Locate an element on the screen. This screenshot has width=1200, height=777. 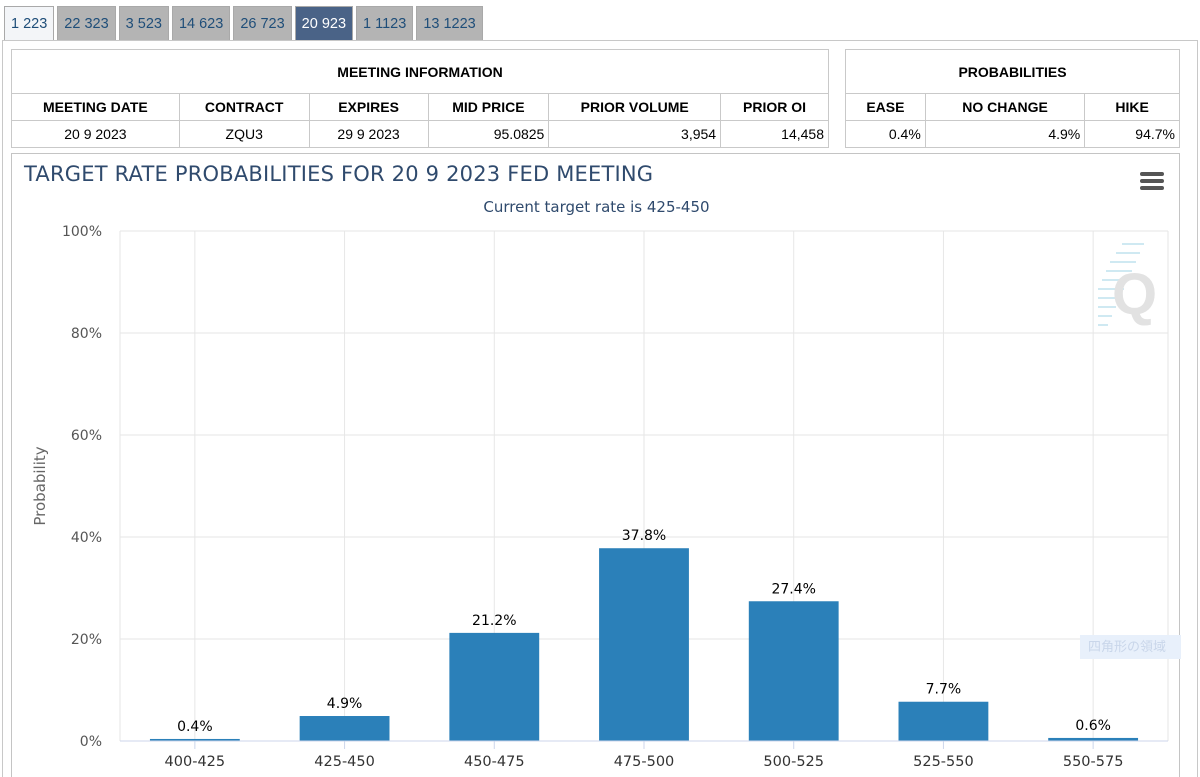
x-tick-label: 475-500 is located at coordinates (644, 762).